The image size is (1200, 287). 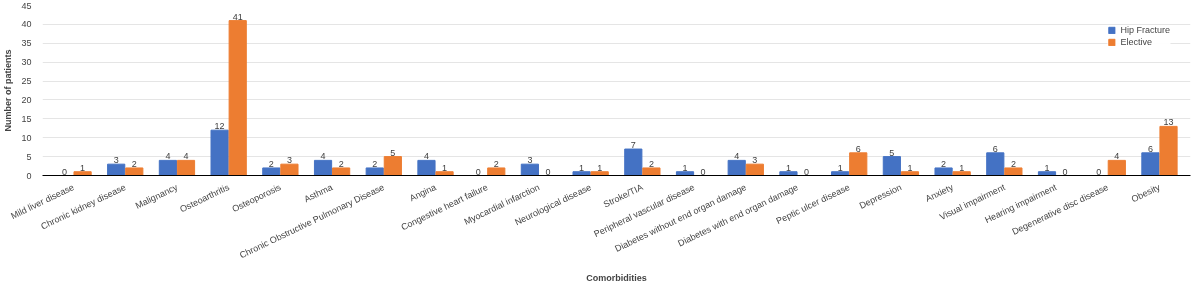 What do you see at coordinates (1145, 30) in the screenshot?
I see `legend-label: Hip Fracture` at bounding box center [1145, 30].